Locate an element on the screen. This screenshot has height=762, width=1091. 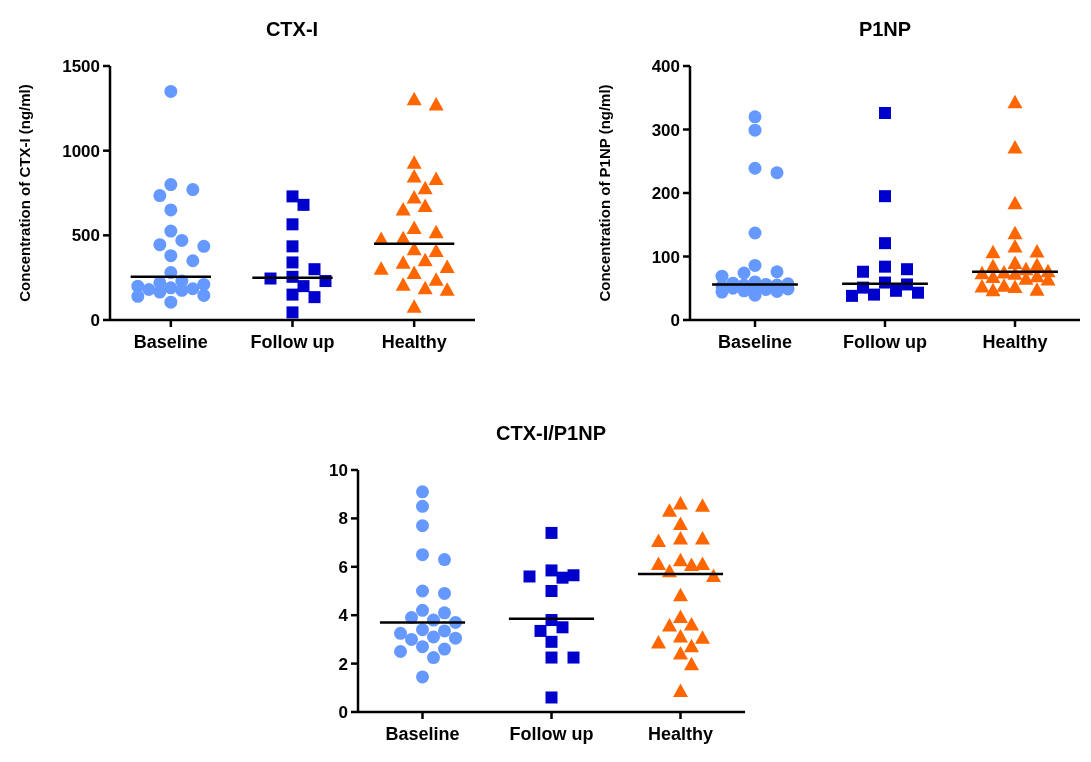
chart-title: CTX-I is located at coordinates (292, 29).